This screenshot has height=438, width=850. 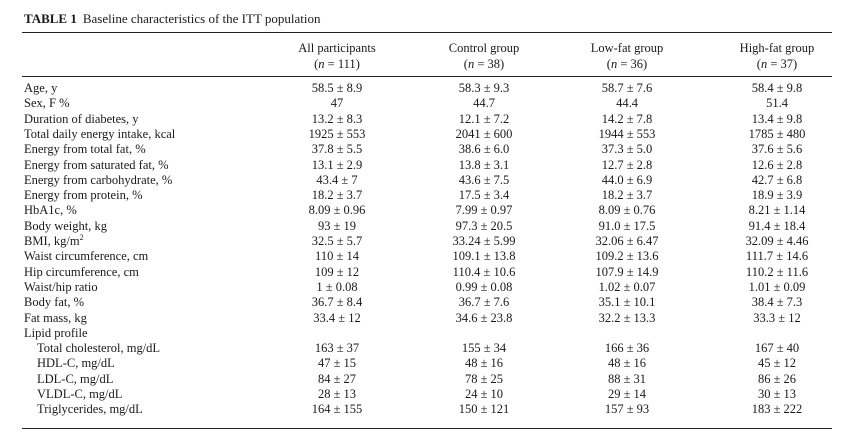 What do you see at coordinates (484, 317) in the screenshot?
I see `table-cell: 34.6 ± 23.8` at bounding box center [484, 317].